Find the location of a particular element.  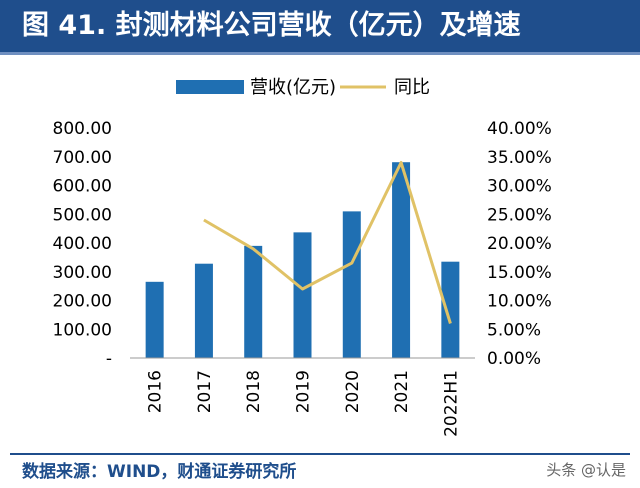

y-right-tick-label: 40.00% is located at coordinates (519, 129).